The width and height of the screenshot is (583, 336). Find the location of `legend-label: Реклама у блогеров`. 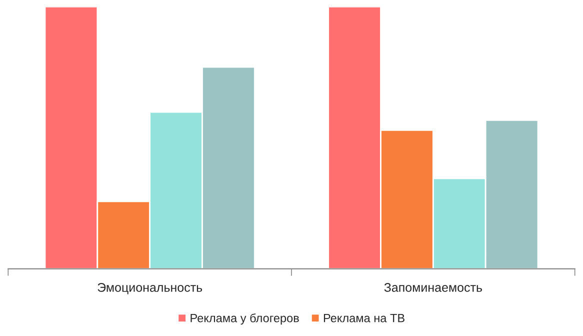

legend-label: Реклама у блогеров is located at coordinates (244, 319).